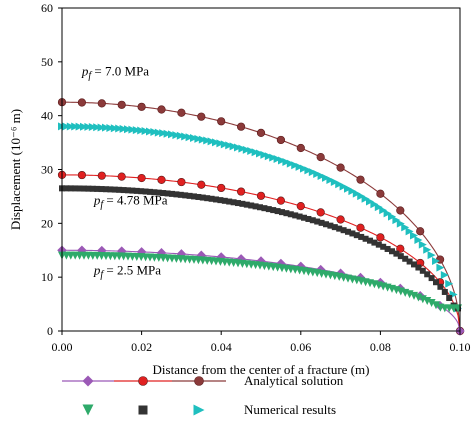 The height and width of the screenshot is (445, 474). I want to click on legend-label: Numerical results, so click(290, 409).